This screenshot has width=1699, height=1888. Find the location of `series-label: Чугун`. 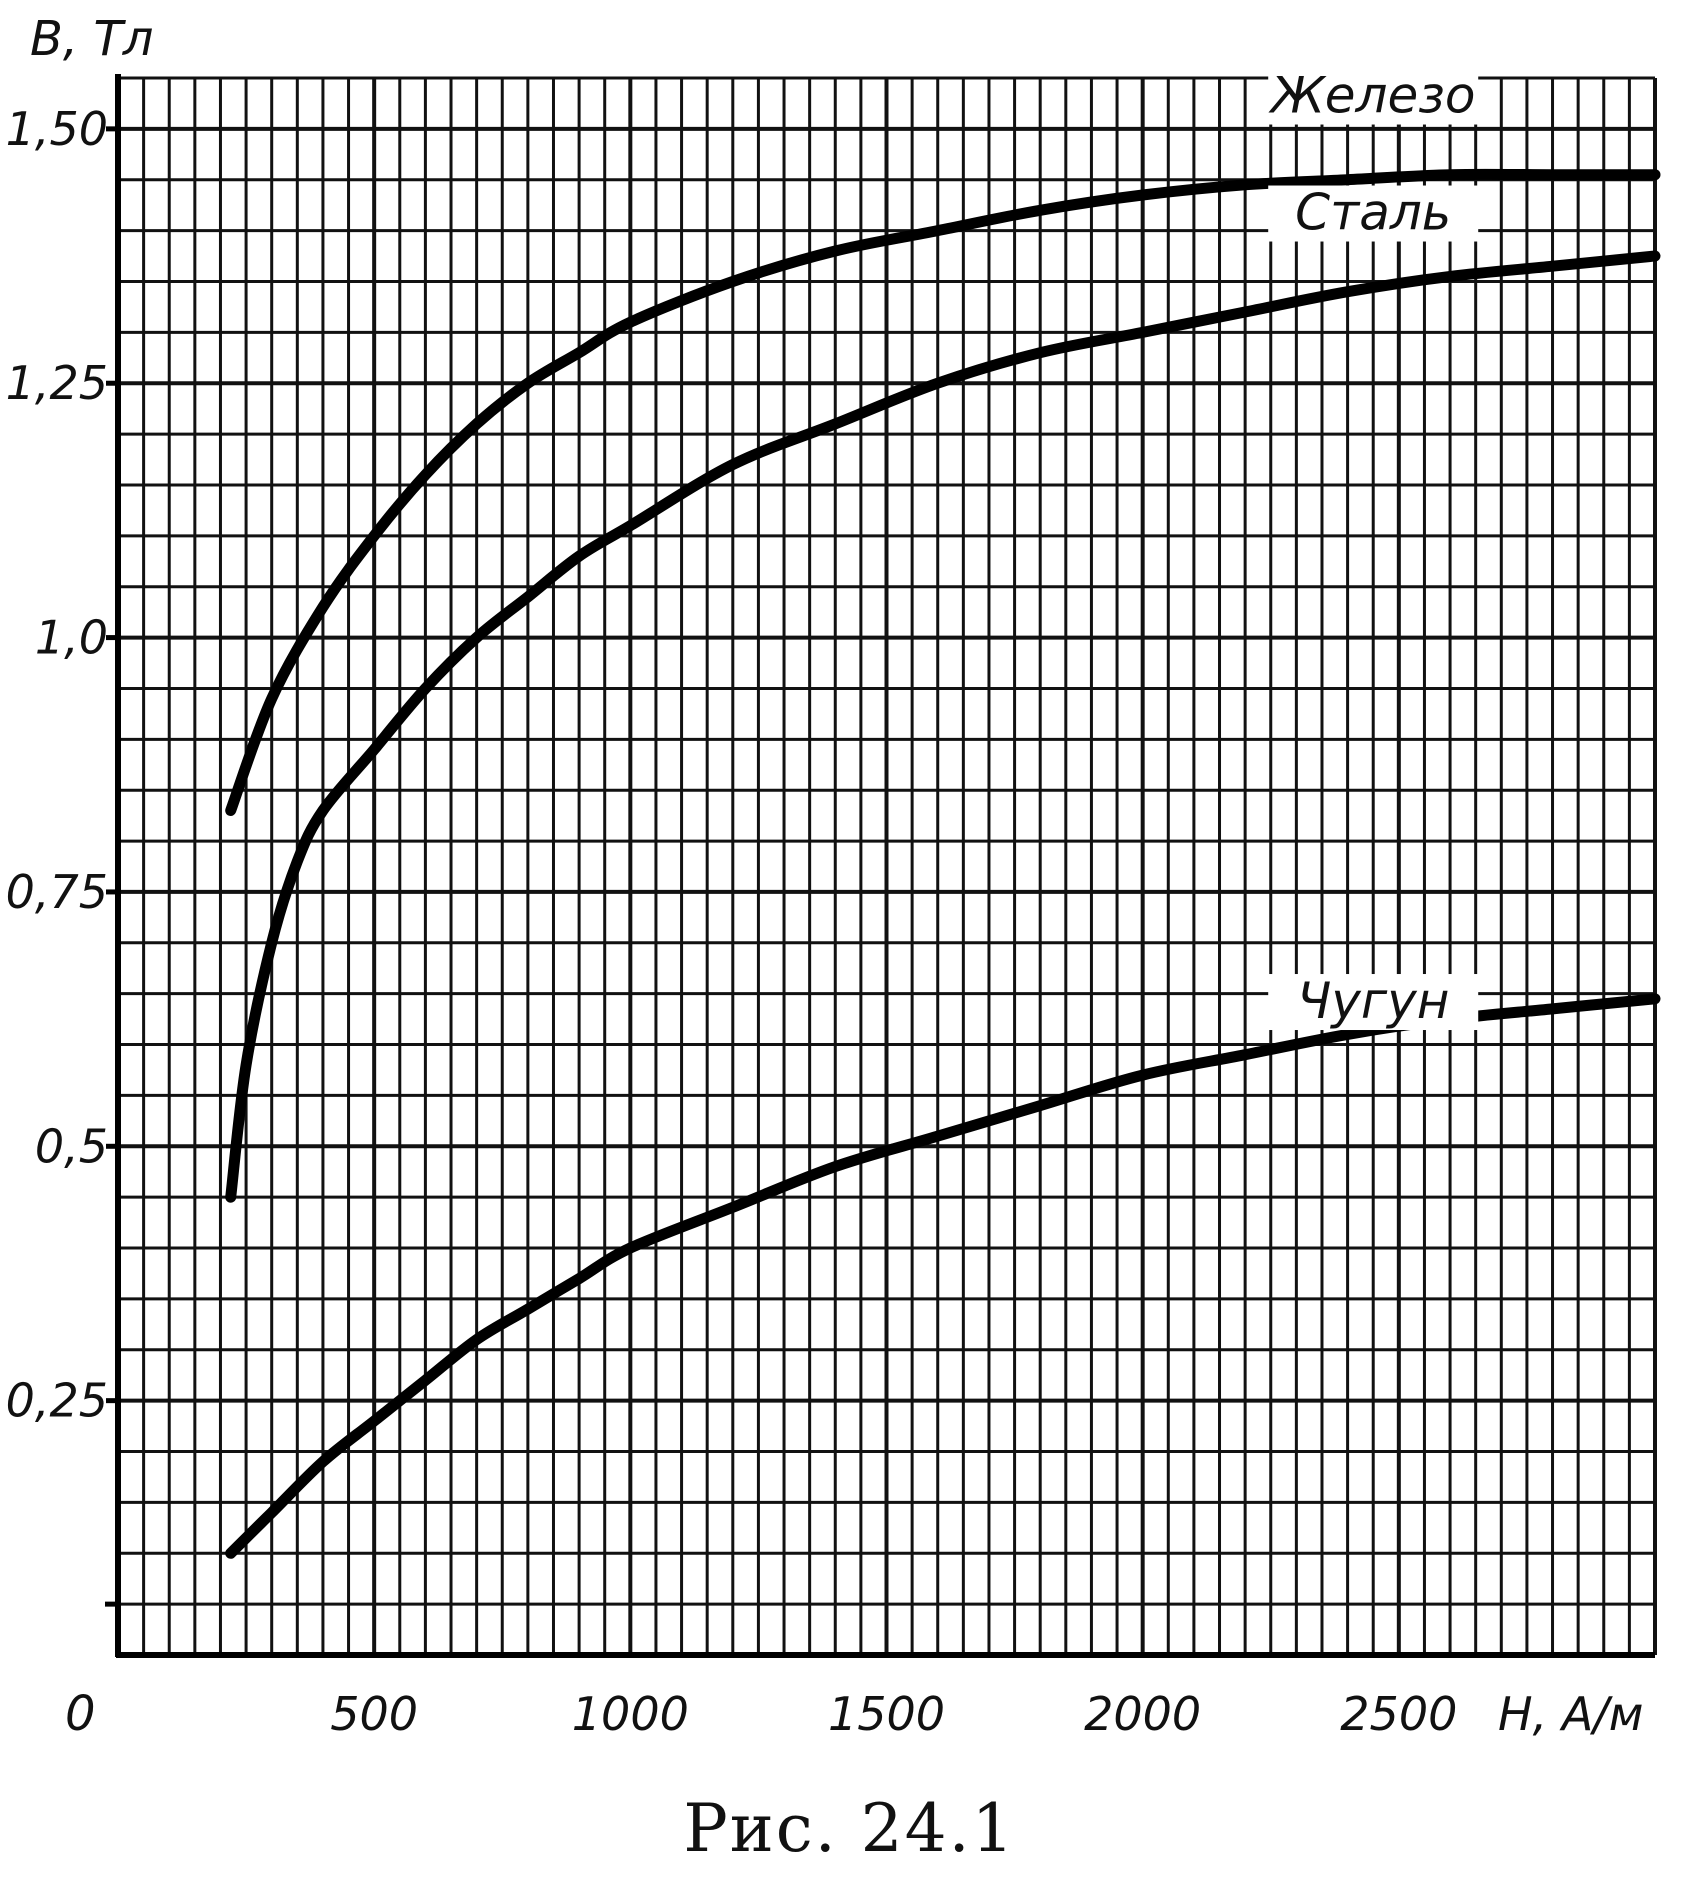

series-label: Чугун is located at coordinates (1373, 1001).